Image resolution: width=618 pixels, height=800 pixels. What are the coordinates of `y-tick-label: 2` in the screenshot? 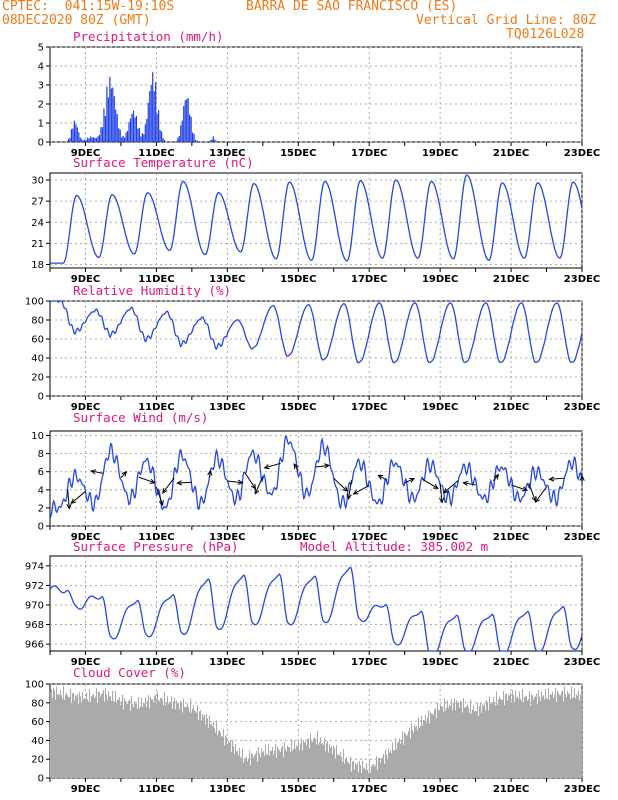 It's located at (41, 508).